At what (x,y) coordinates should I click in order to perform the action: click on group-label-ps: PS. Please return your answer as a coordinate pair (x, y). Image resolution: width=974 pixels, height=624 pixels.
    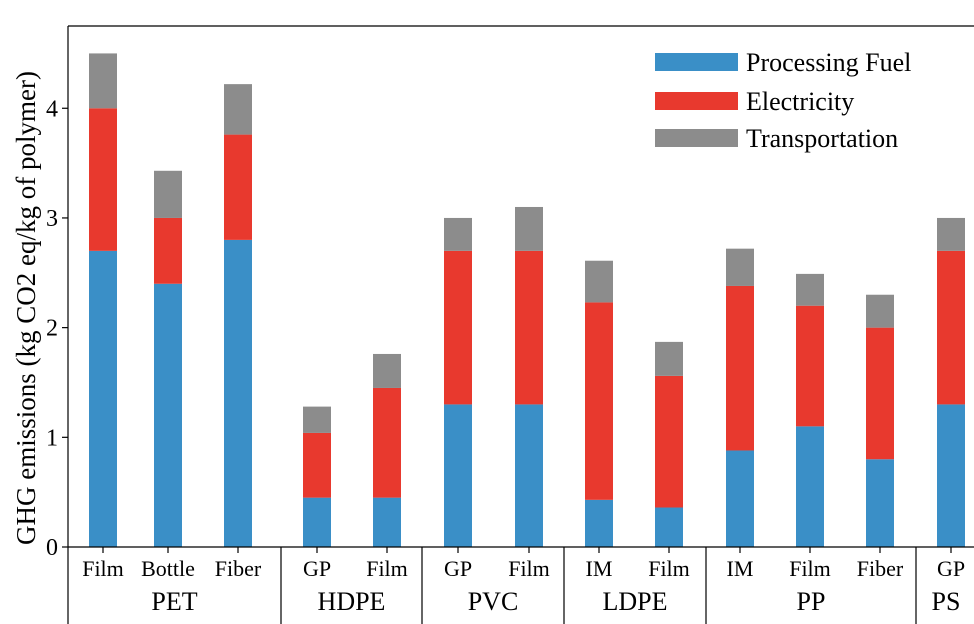
    Looking at the image, I should click on (946, 601).